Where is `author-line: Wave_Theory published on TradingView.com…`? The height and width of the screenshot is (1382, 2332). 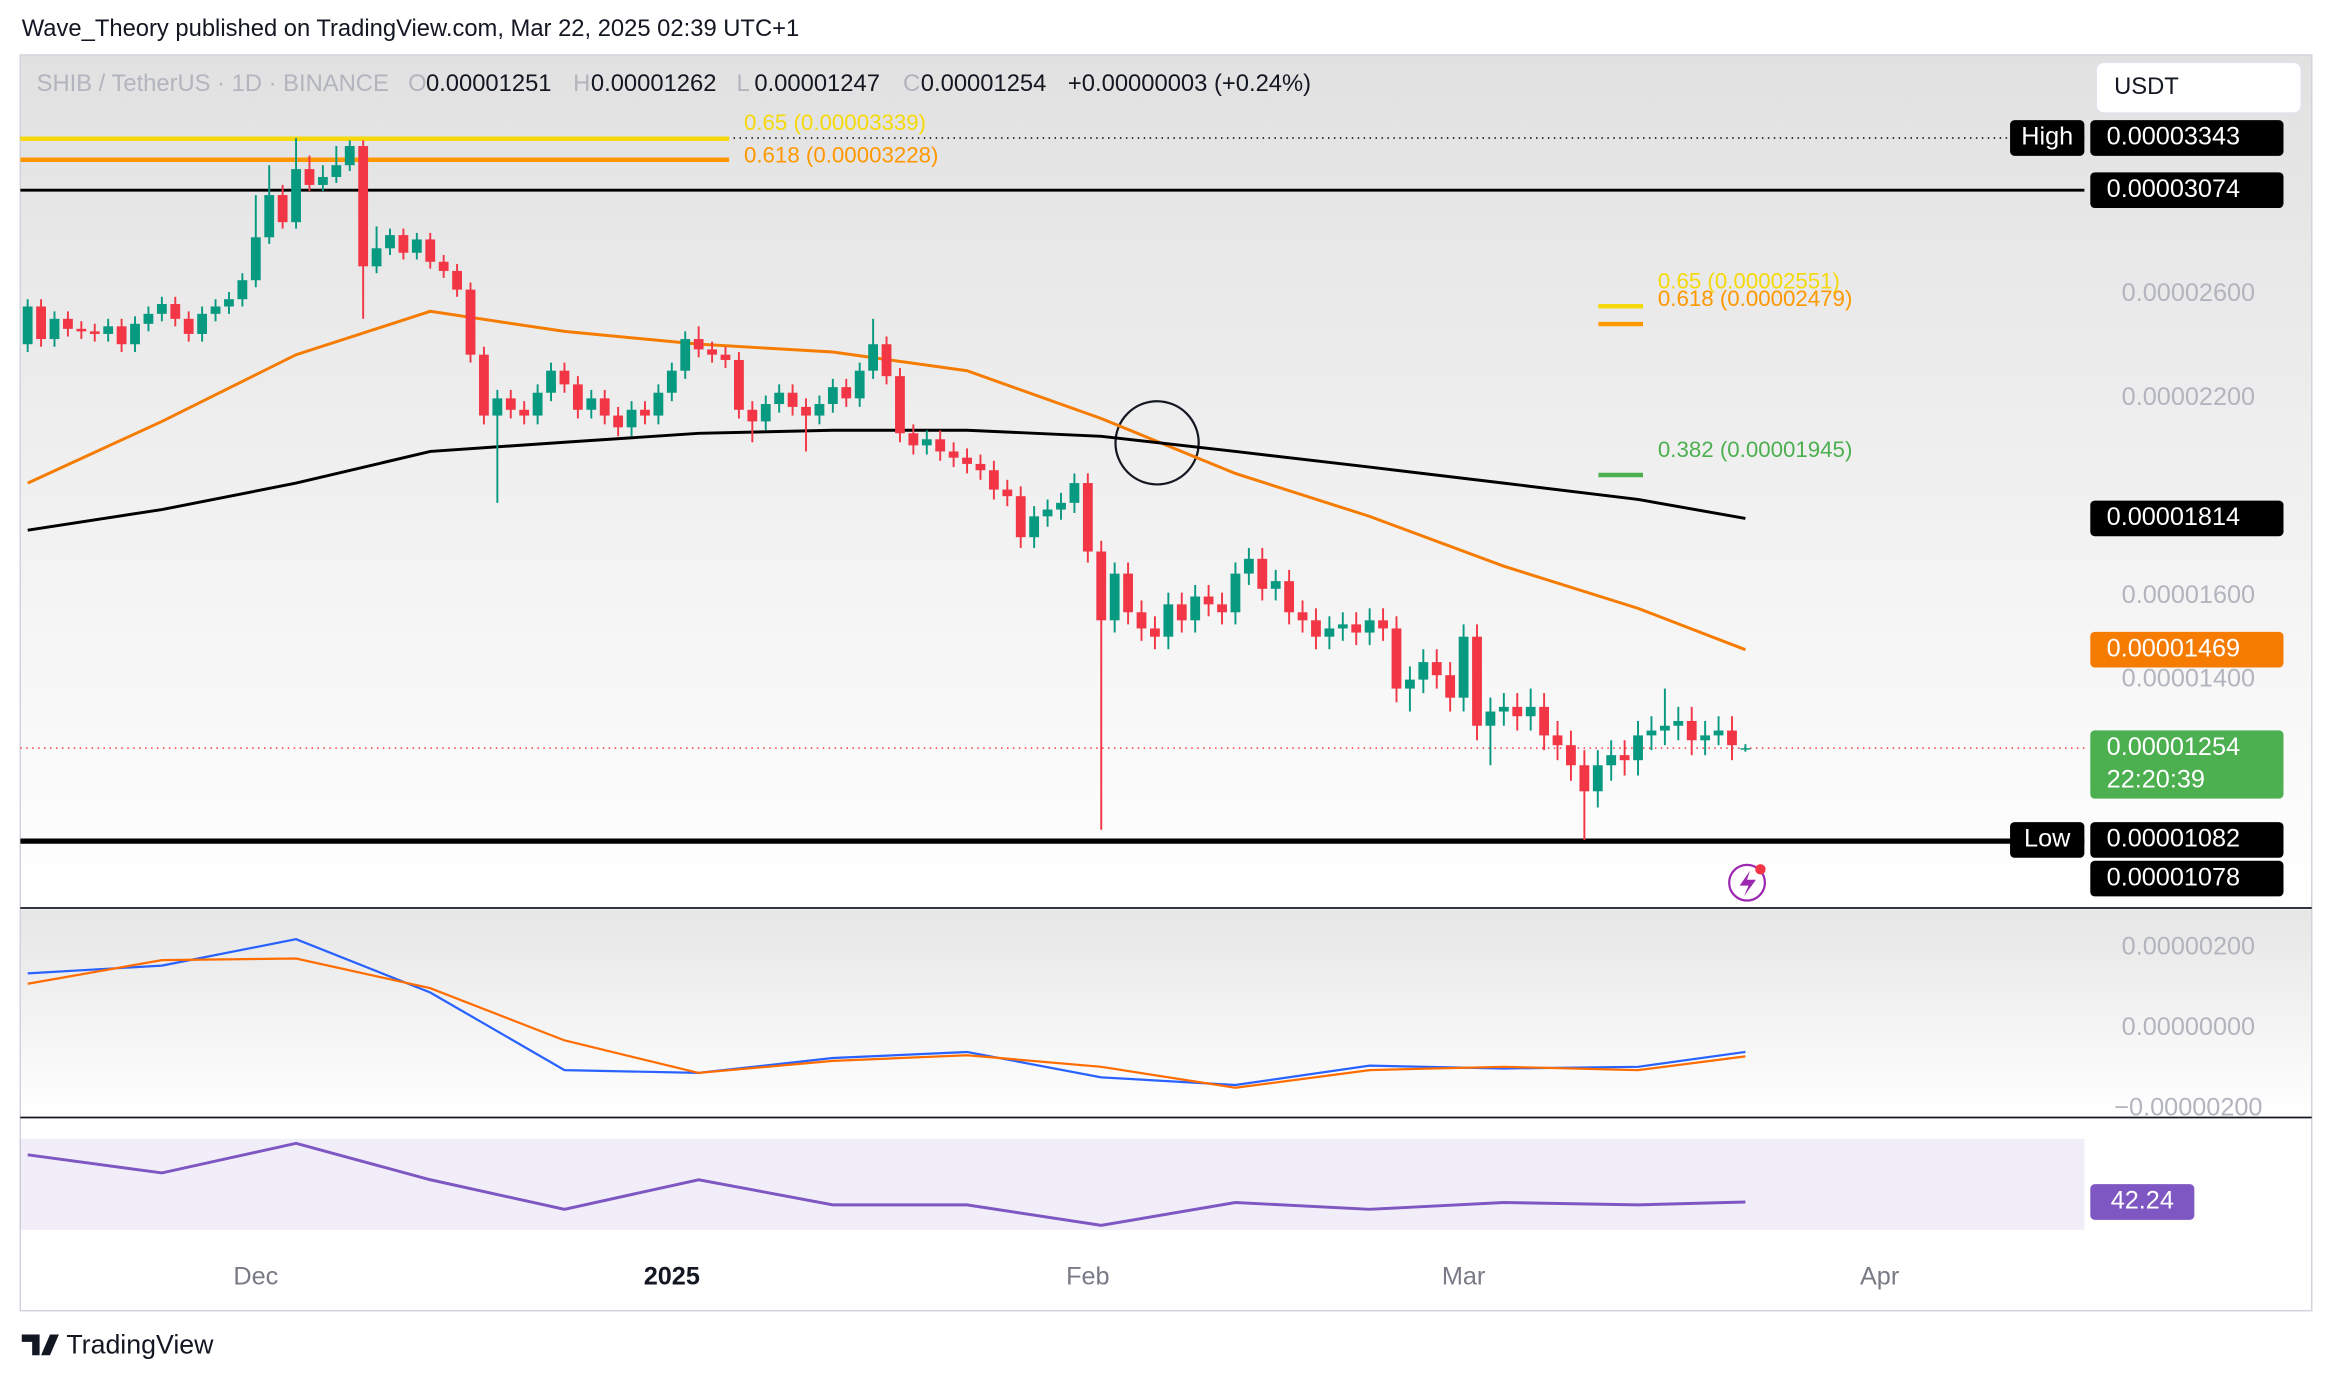 author-line: Wave_Theory published on TradingView.com… is located at coordinates (410, 28).